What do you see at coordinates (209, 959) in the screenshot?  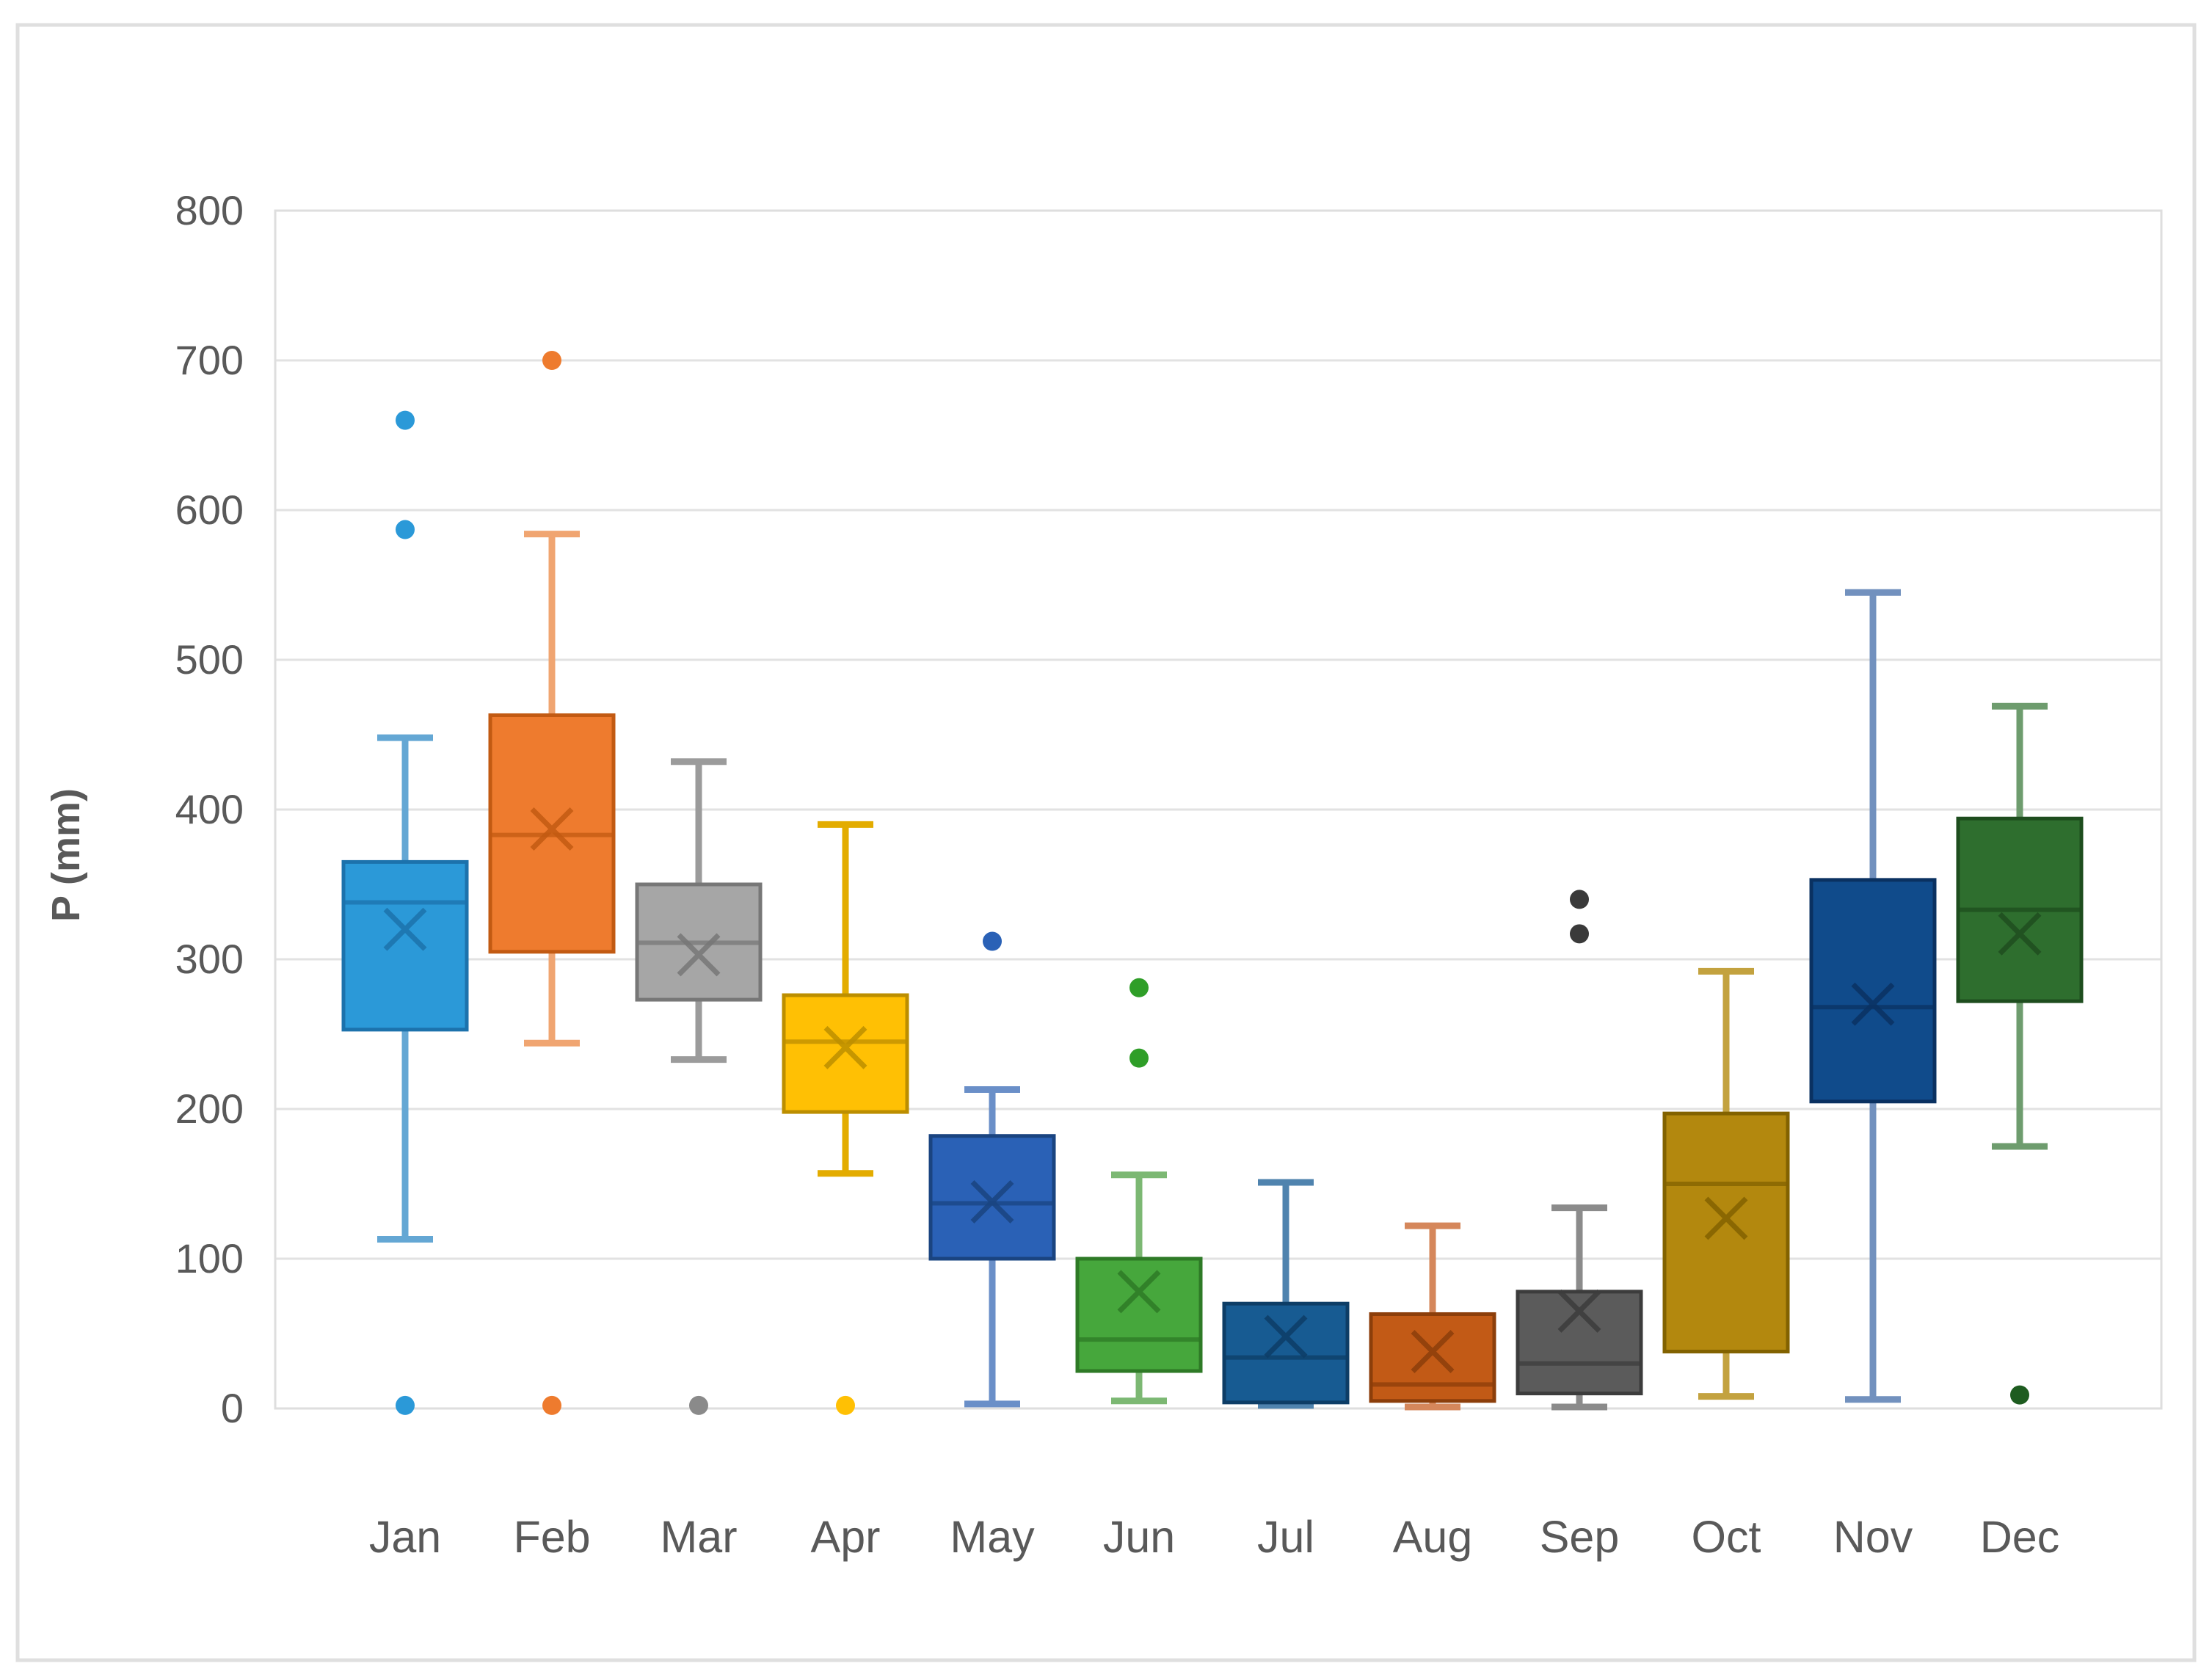 I see `y-tick-label-300: 300` at bounding box center [209, 959].